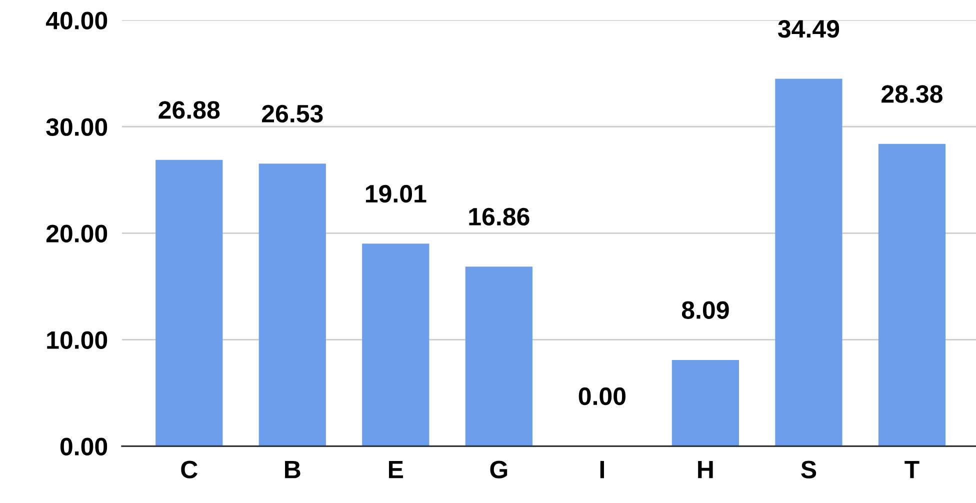 Image resolution: width=976 pixels, height=503 pixels. Describe the element at coordinates (84, 447) in the screenshot. I see `y-tick-label: 0.00` at that location.